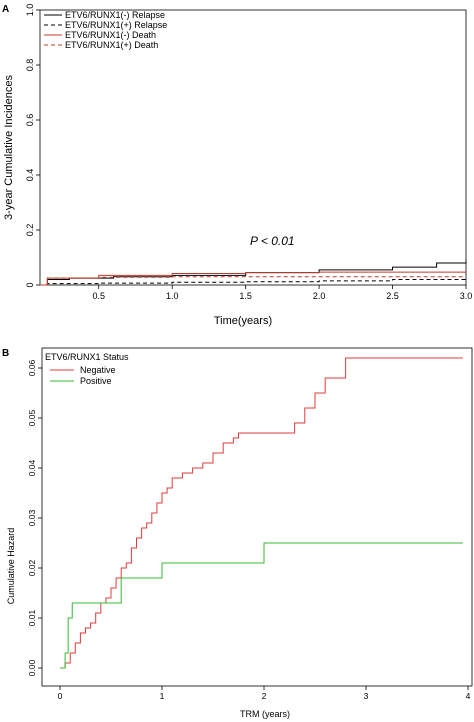  Describe the element at coordinates (5, 353) in the screenshot. I see `panel-label-b: B` at that location.